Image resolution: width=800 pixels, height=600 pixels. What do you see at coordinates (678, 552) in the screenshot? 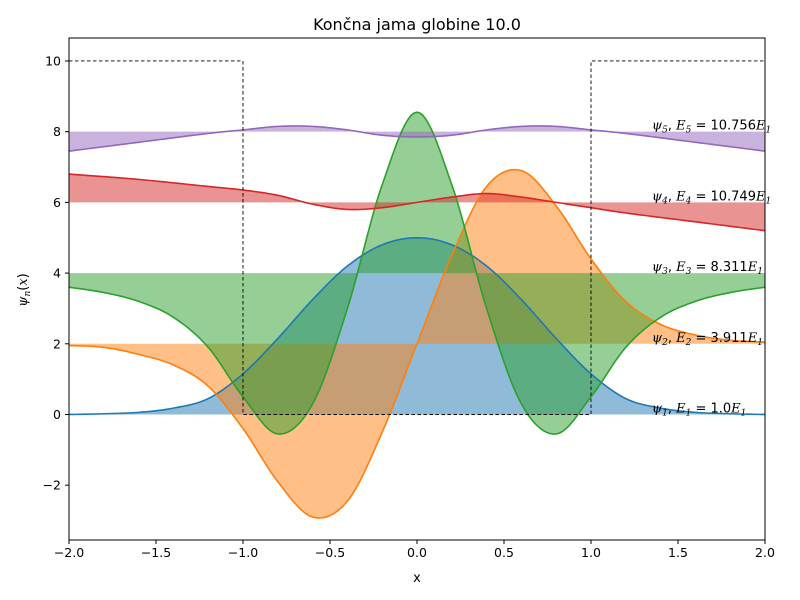
I see `x-tick-label: 1.5` at bounding box center [678, 552].